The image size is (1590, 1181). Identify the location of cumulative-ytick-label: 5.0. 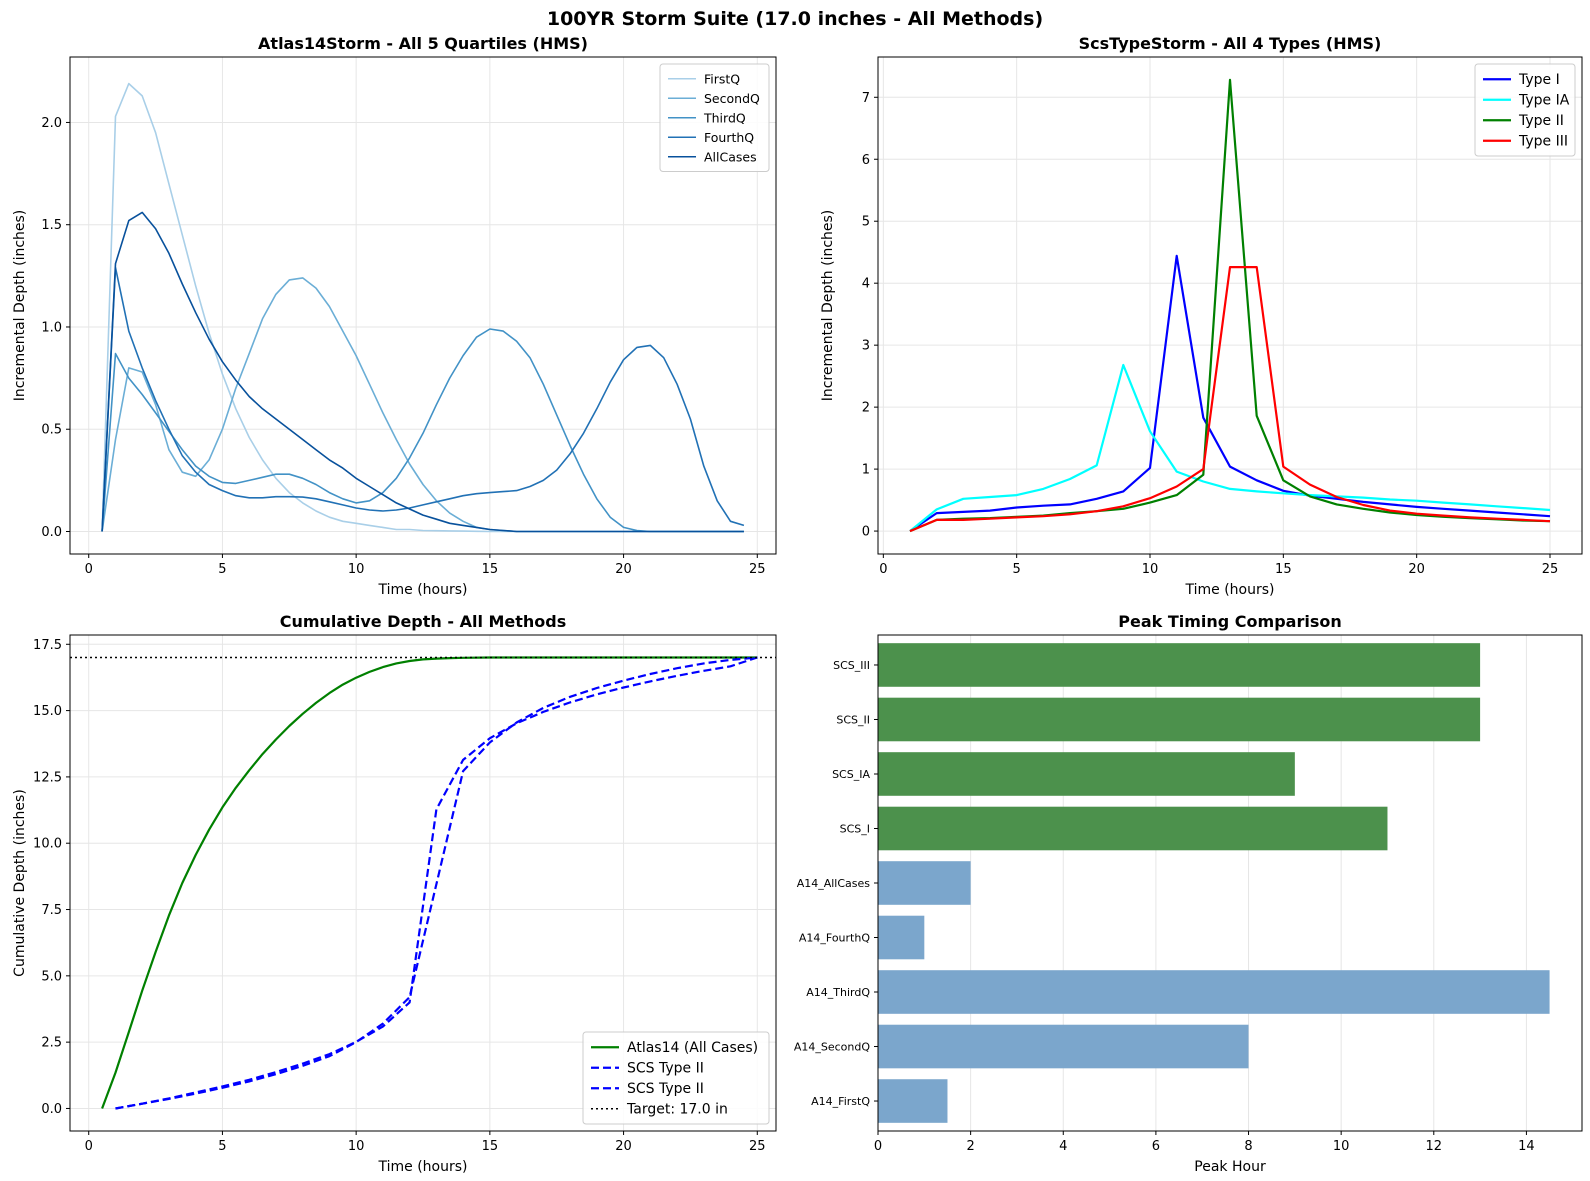
(51, 976).